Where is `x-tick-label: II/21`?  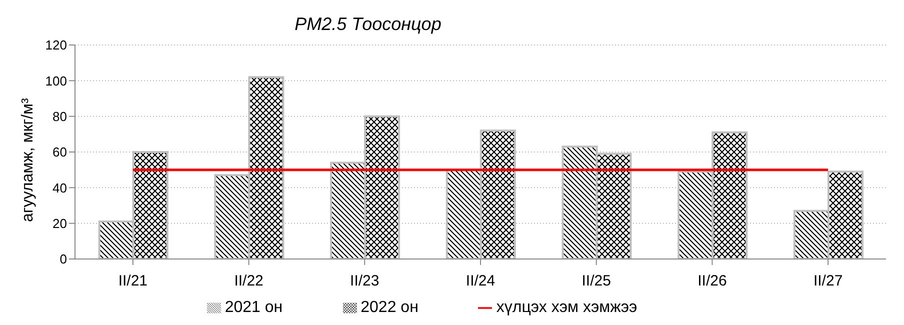
x-tick-label: II/21 is located at coordinates (133, 281).